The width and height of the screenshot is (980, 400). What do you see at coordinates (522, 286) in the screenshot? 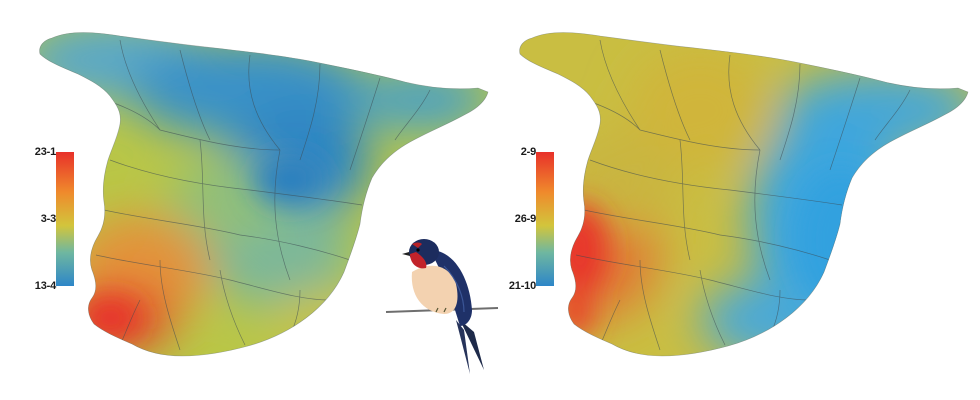
I see `legend-right-bottom-label: 21-10` at bounding box center [522, 286].